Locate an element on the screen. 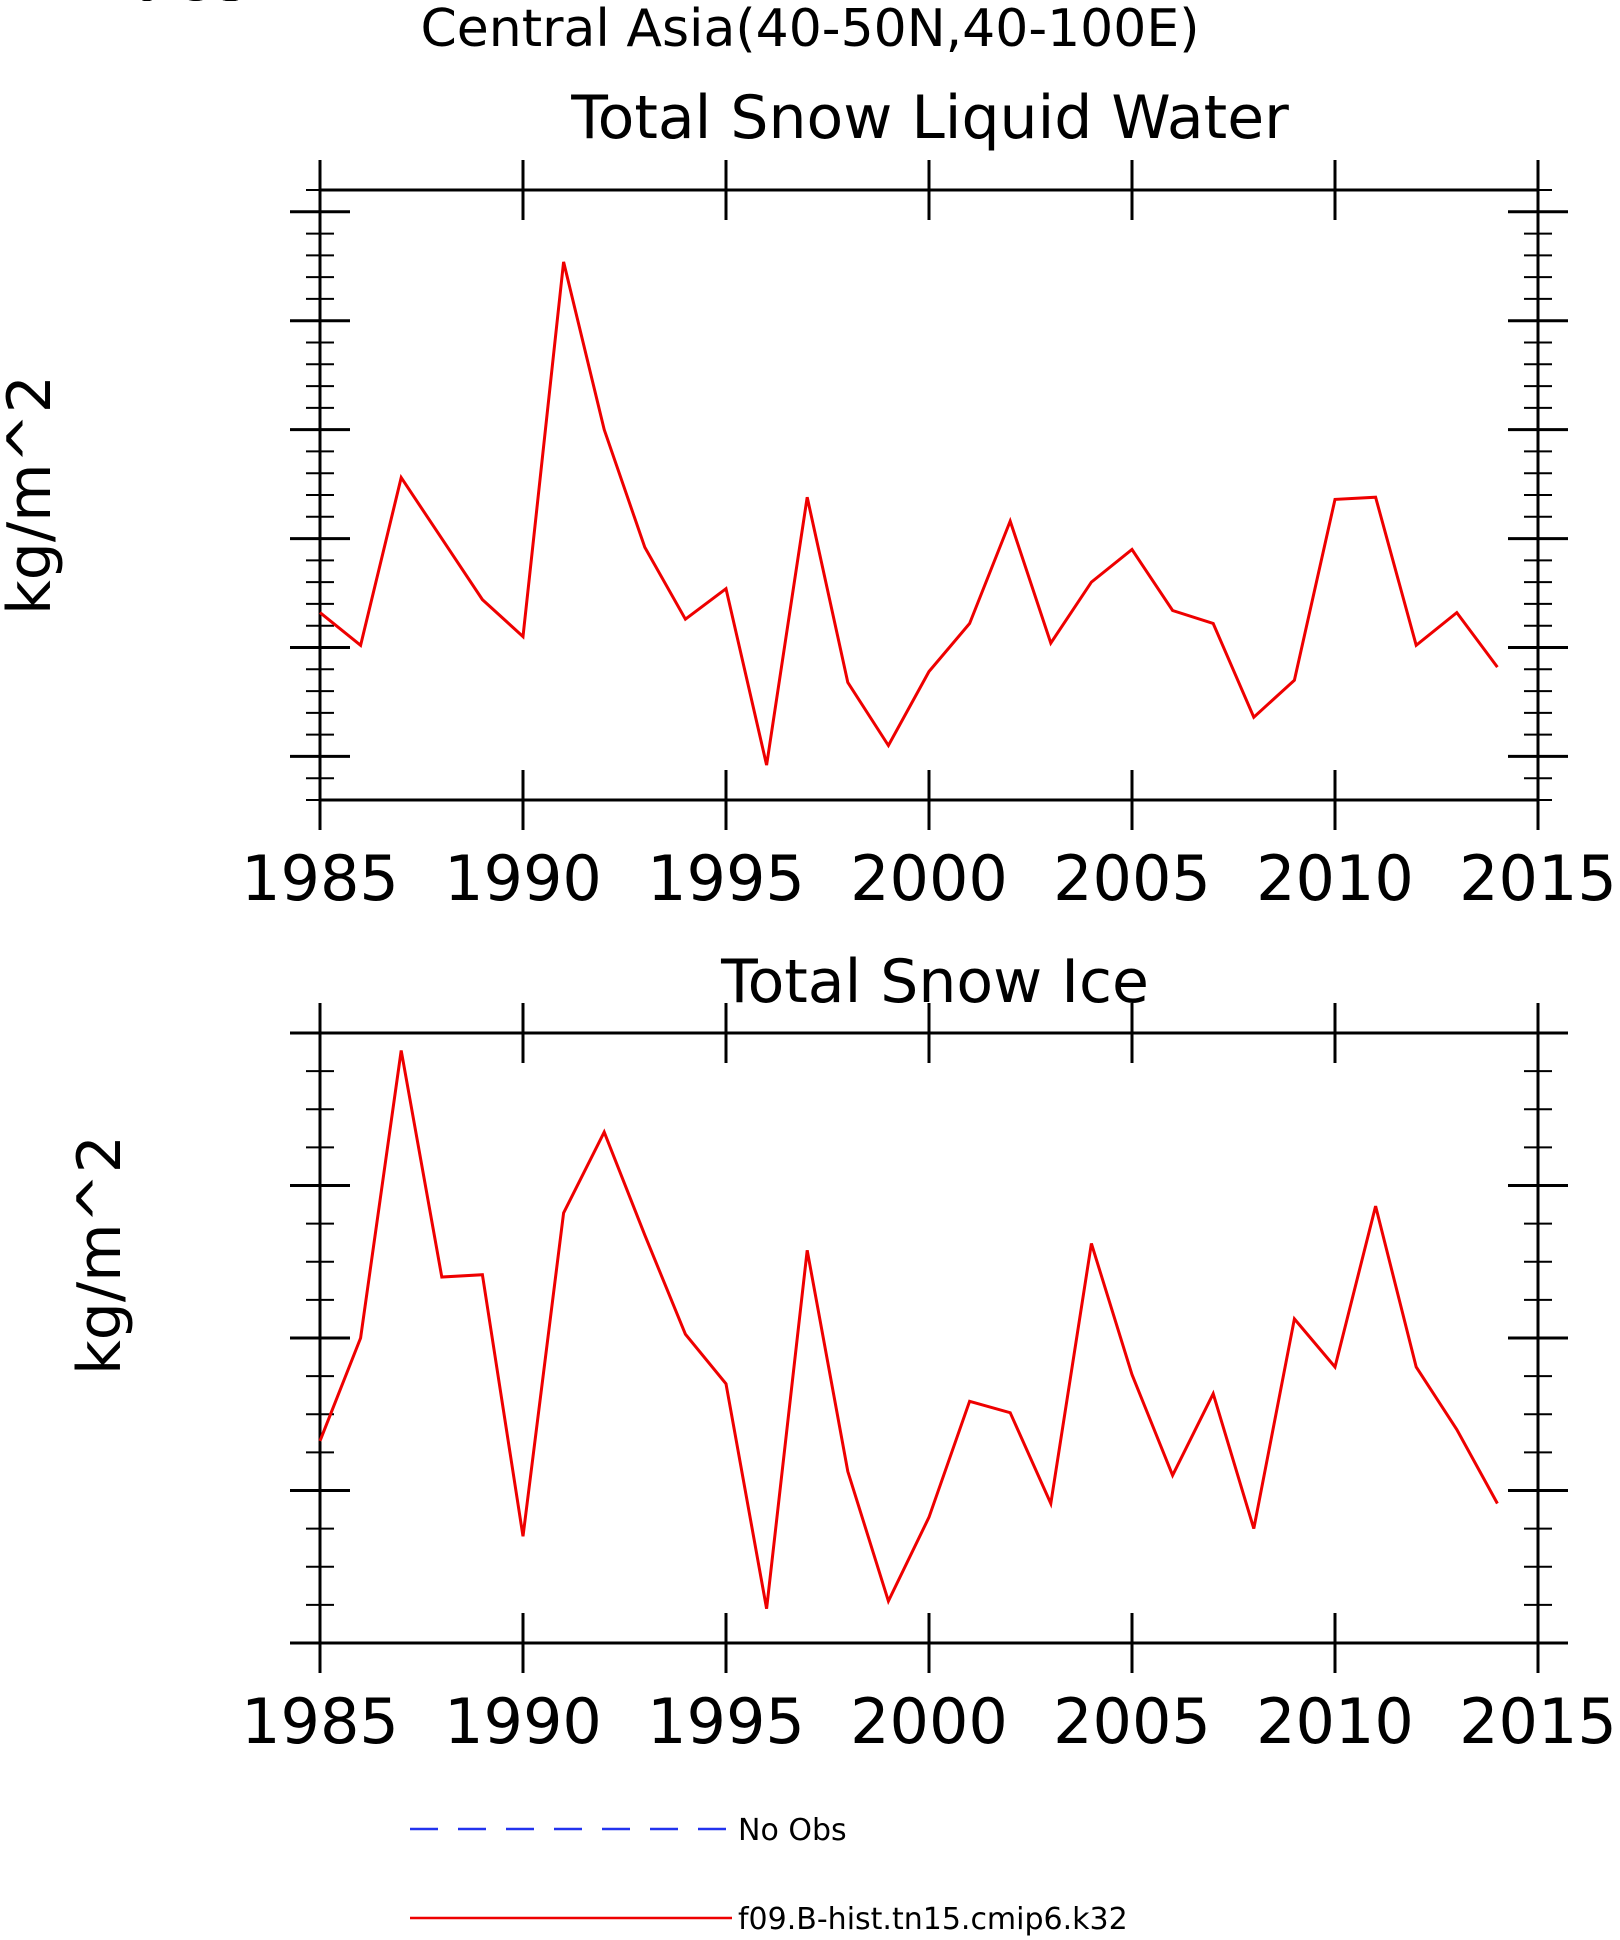  y-tick-label: 12 is located at coordinates (218, 6).